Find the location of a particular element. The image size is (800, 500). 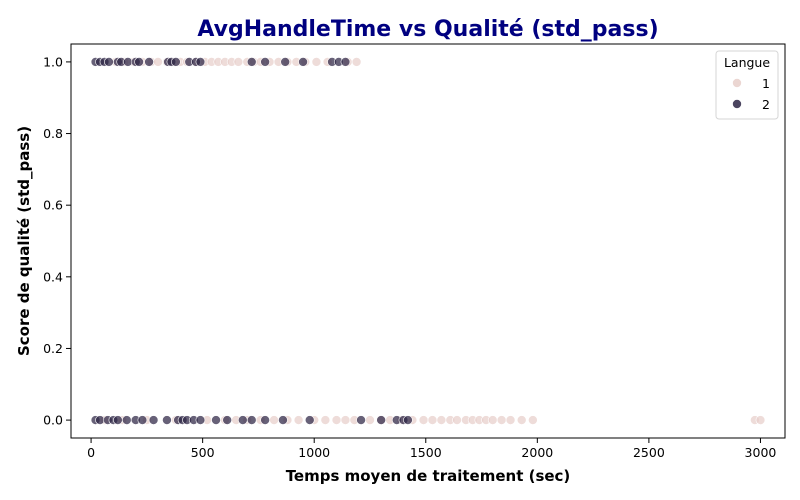

x-tick-label: 1000 is located at coordinates (314, 452).